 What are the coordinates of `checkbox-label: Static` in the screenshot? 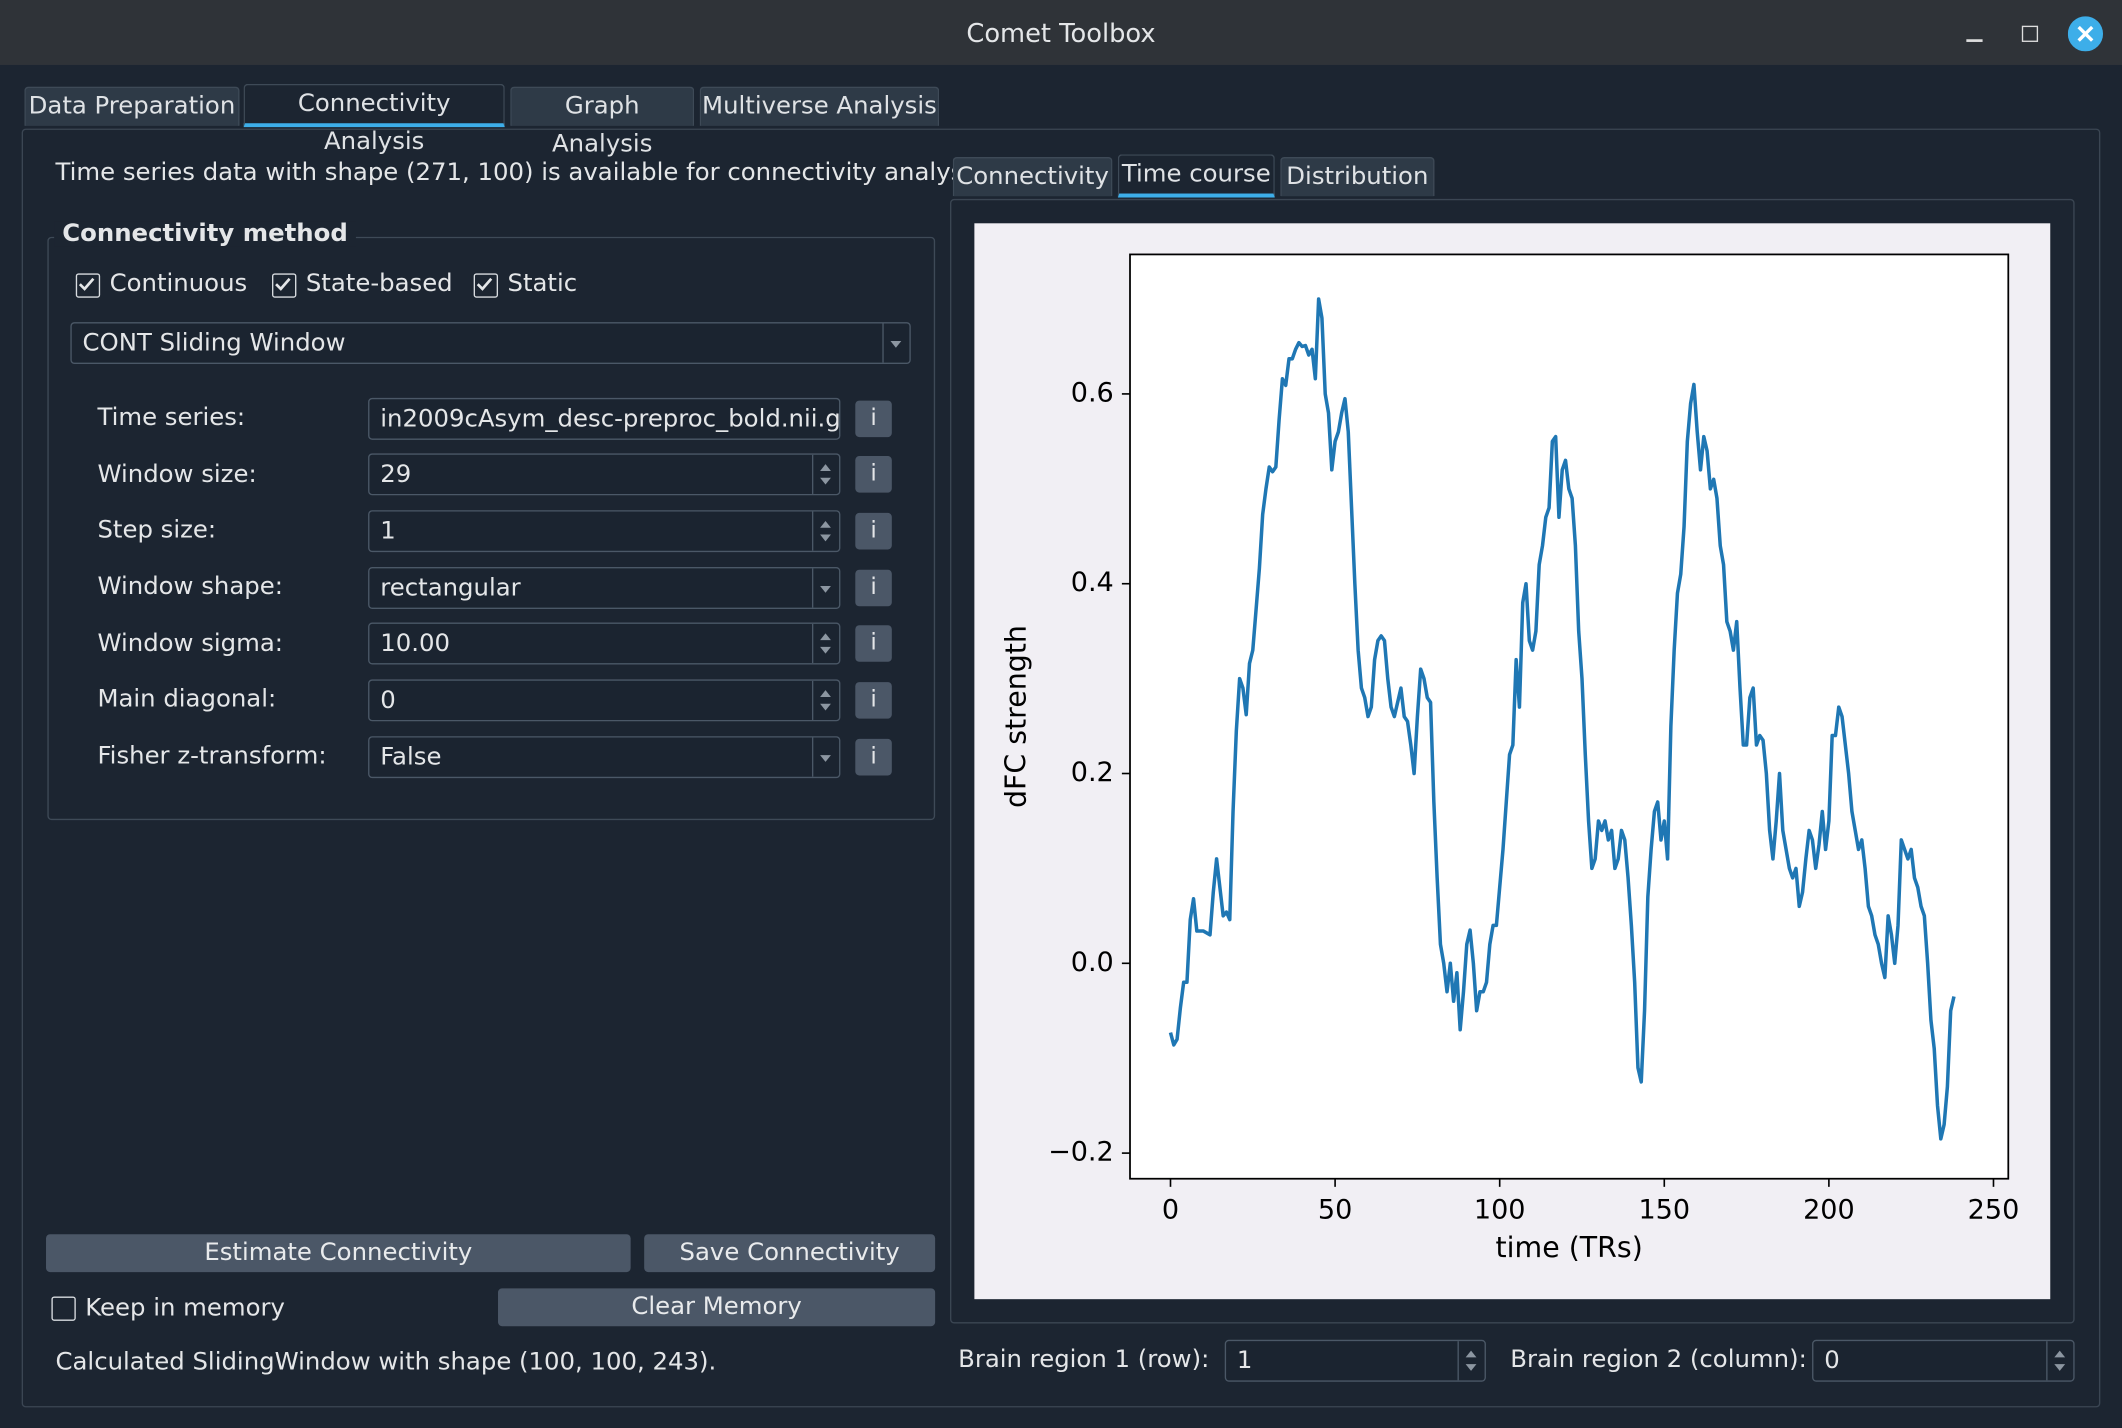 It's located at (542, 283).